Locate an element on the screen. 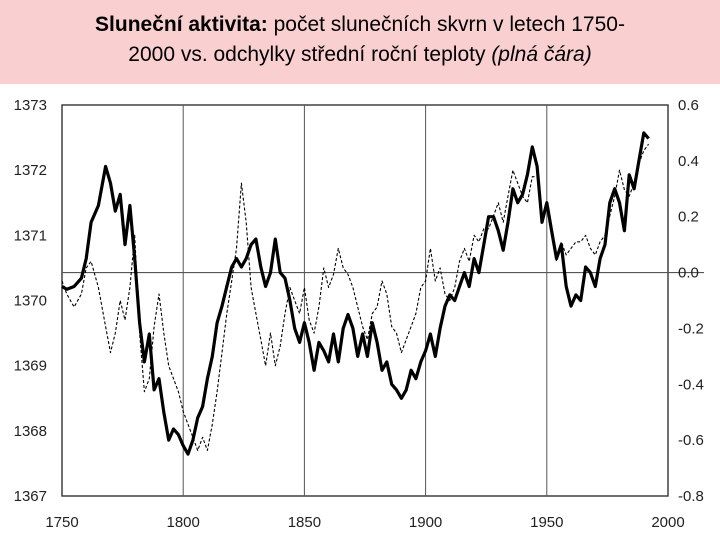 This screenshot has height=540, width=720. y-left-tick-1373: 1373 is located at coordinates (30, 105).